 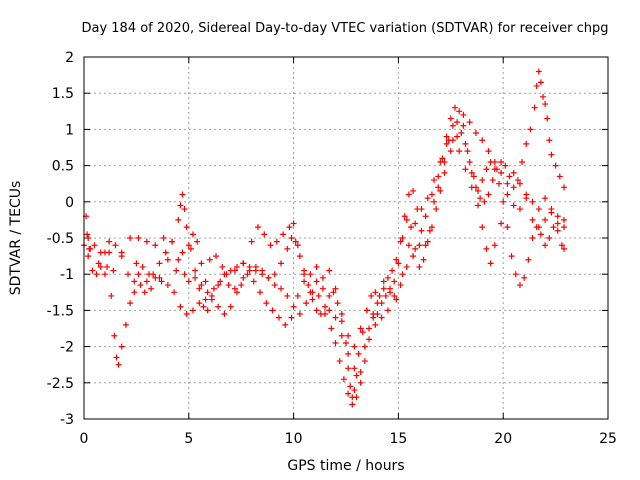 What do you see at coordinates (60, 239) in the screenshot?
I see `y-tick-label: -0.5` at bounding box center [60, 239].